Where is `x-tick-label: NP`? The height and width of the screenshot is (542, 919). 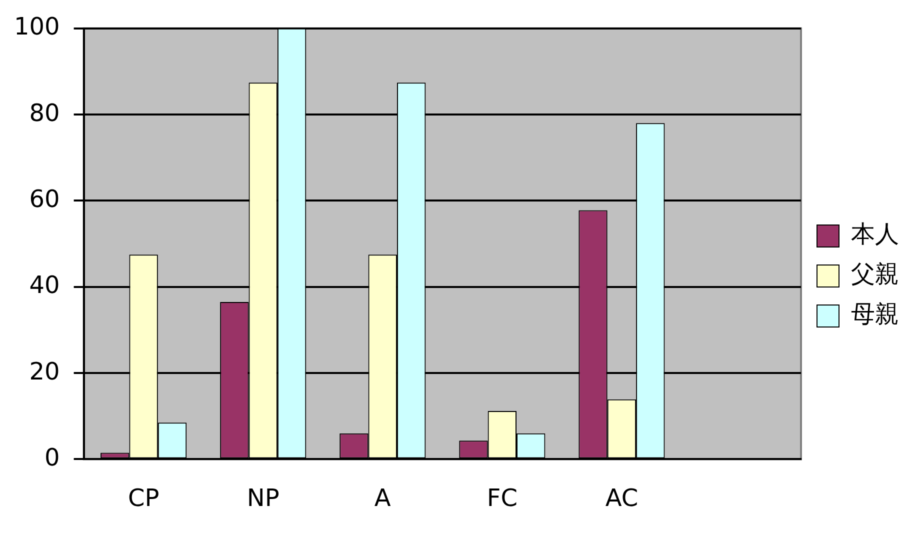 x-tick-label: NP is located at coordinates (263, 498).